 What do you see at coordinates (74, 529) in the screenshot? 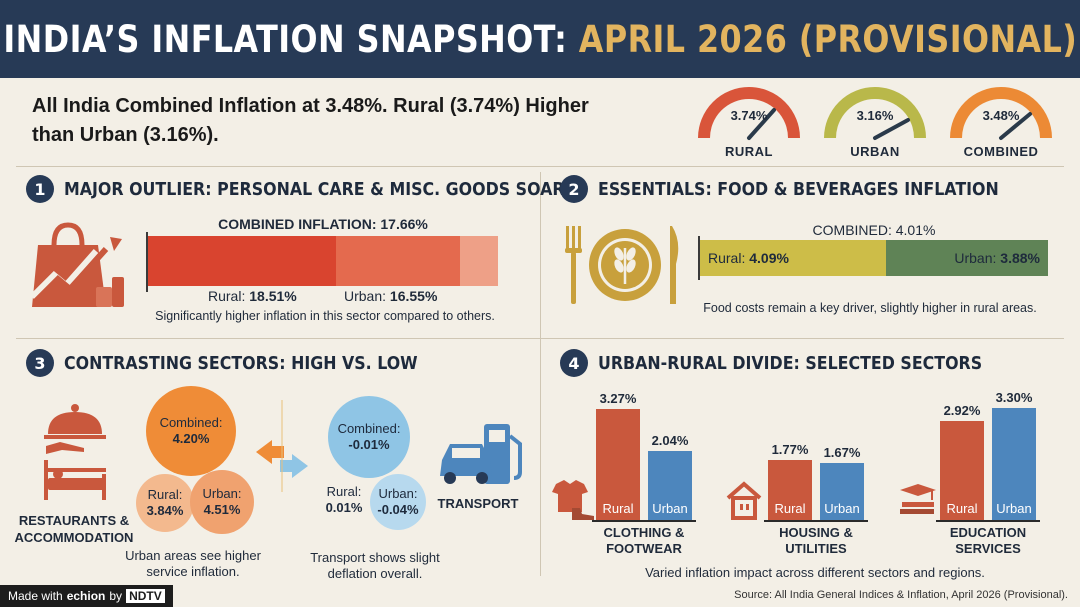
I see `section3-left-label: RESTAURANTS & ACCOMMODATION` at bounding box center [74, 529].